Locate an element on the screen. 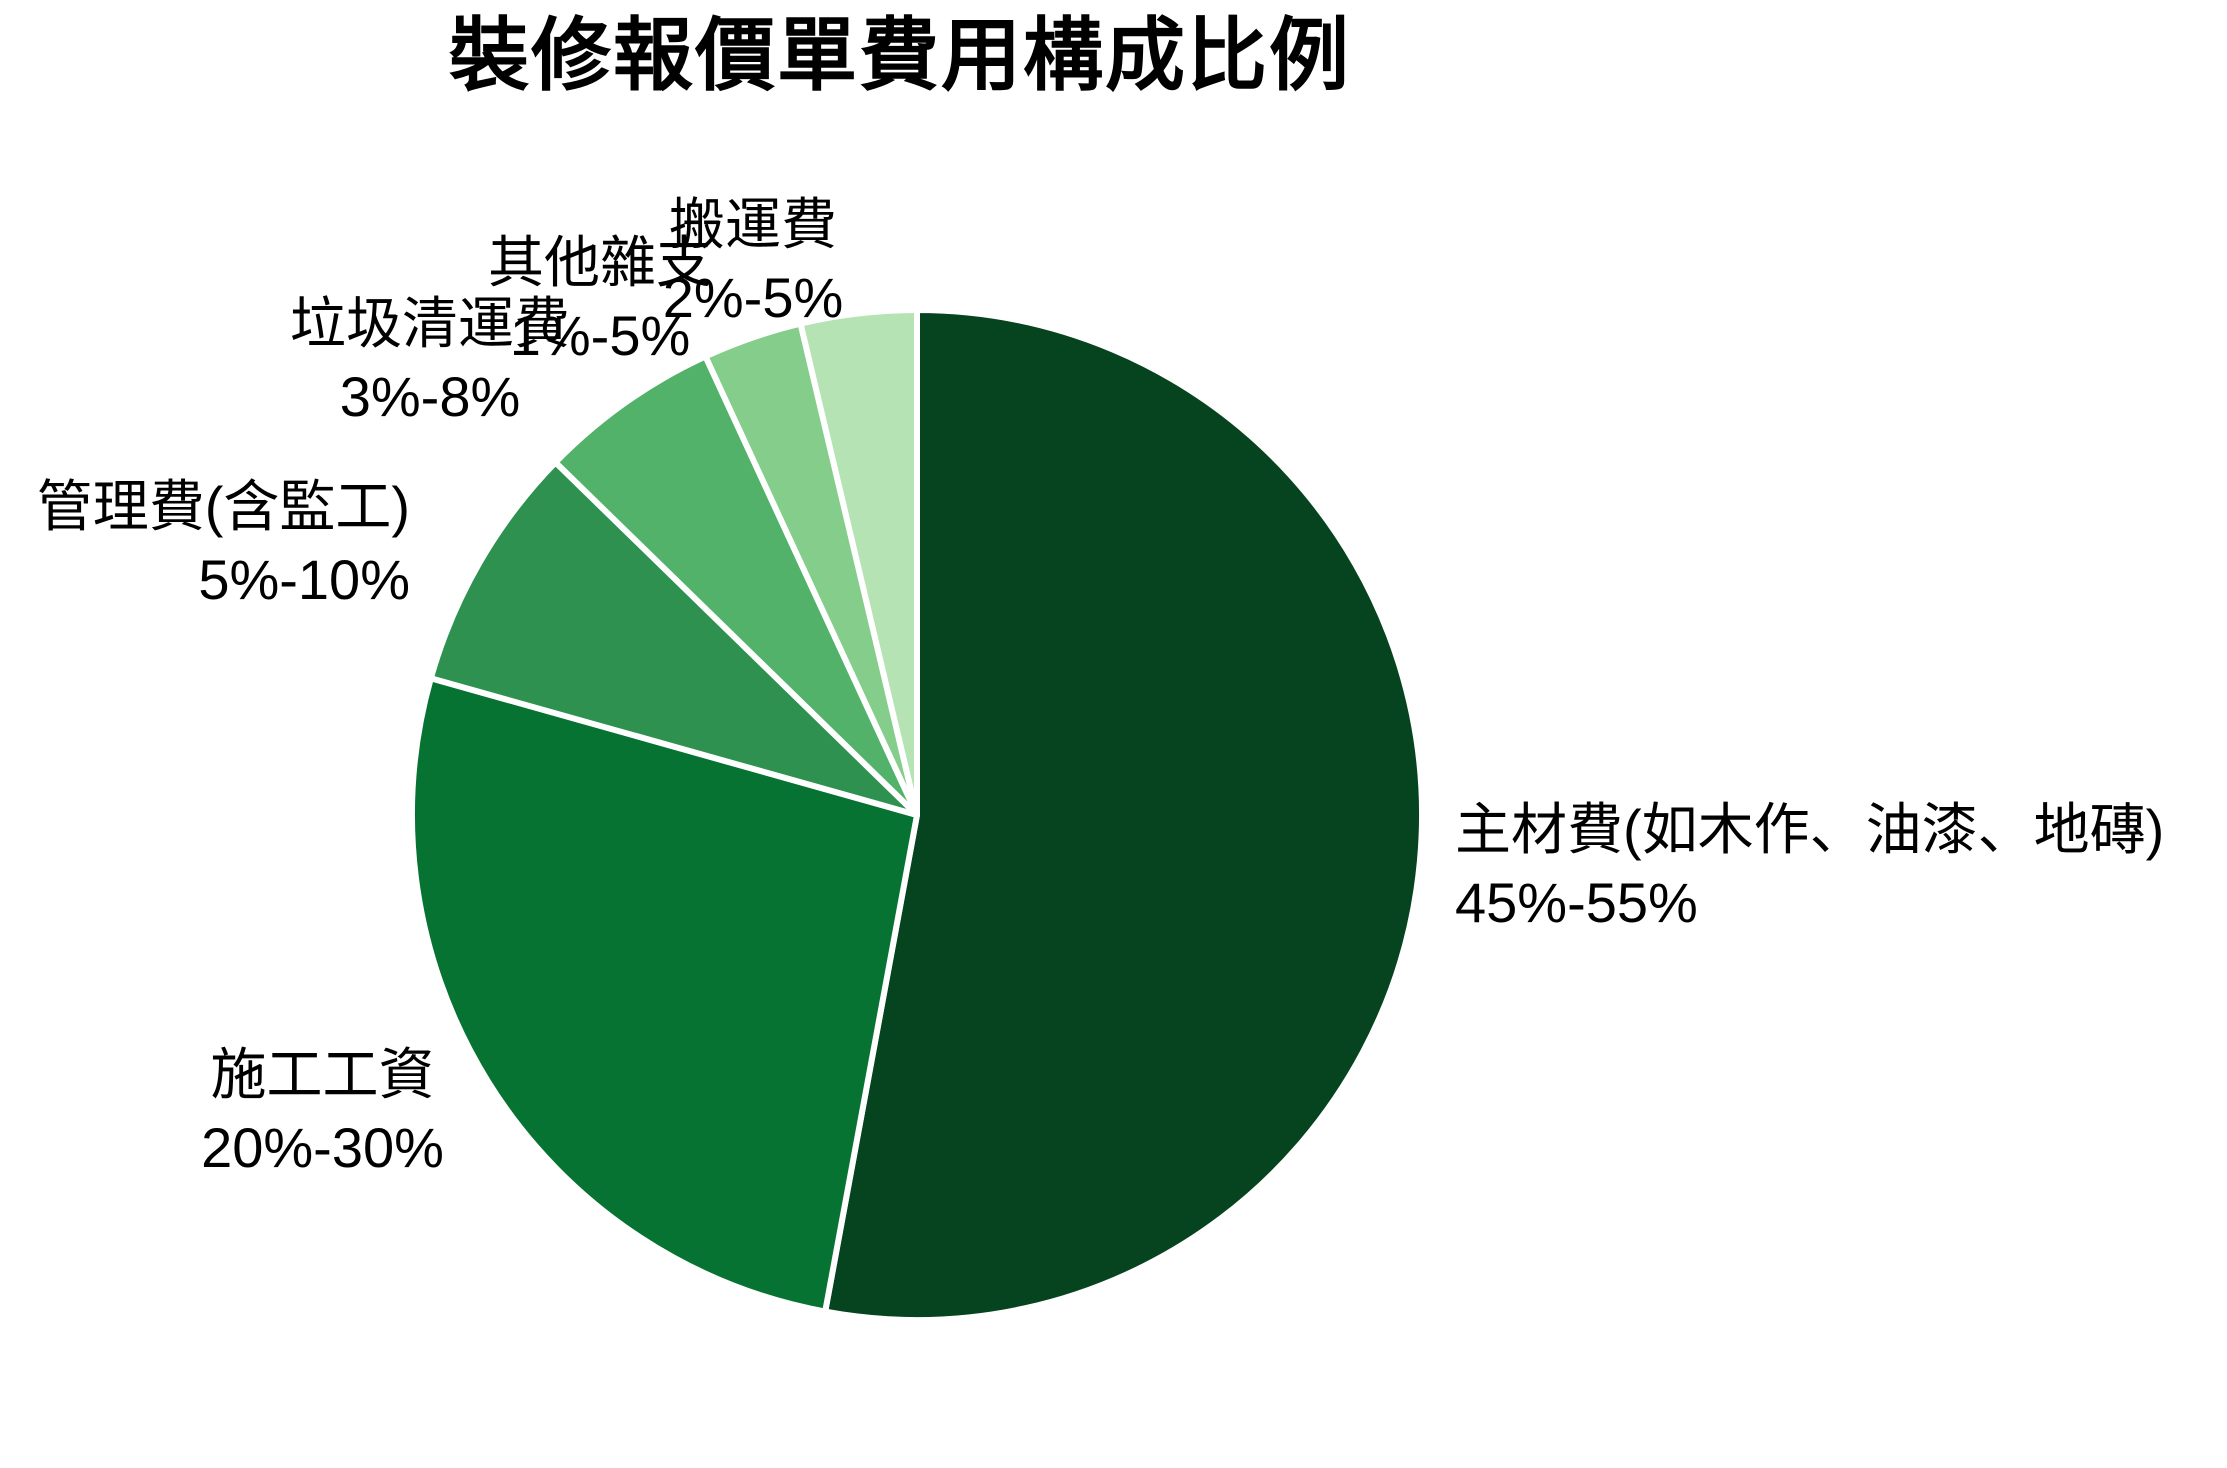  slice-range-text: 5%-10% is located at coordinates (304, 579).